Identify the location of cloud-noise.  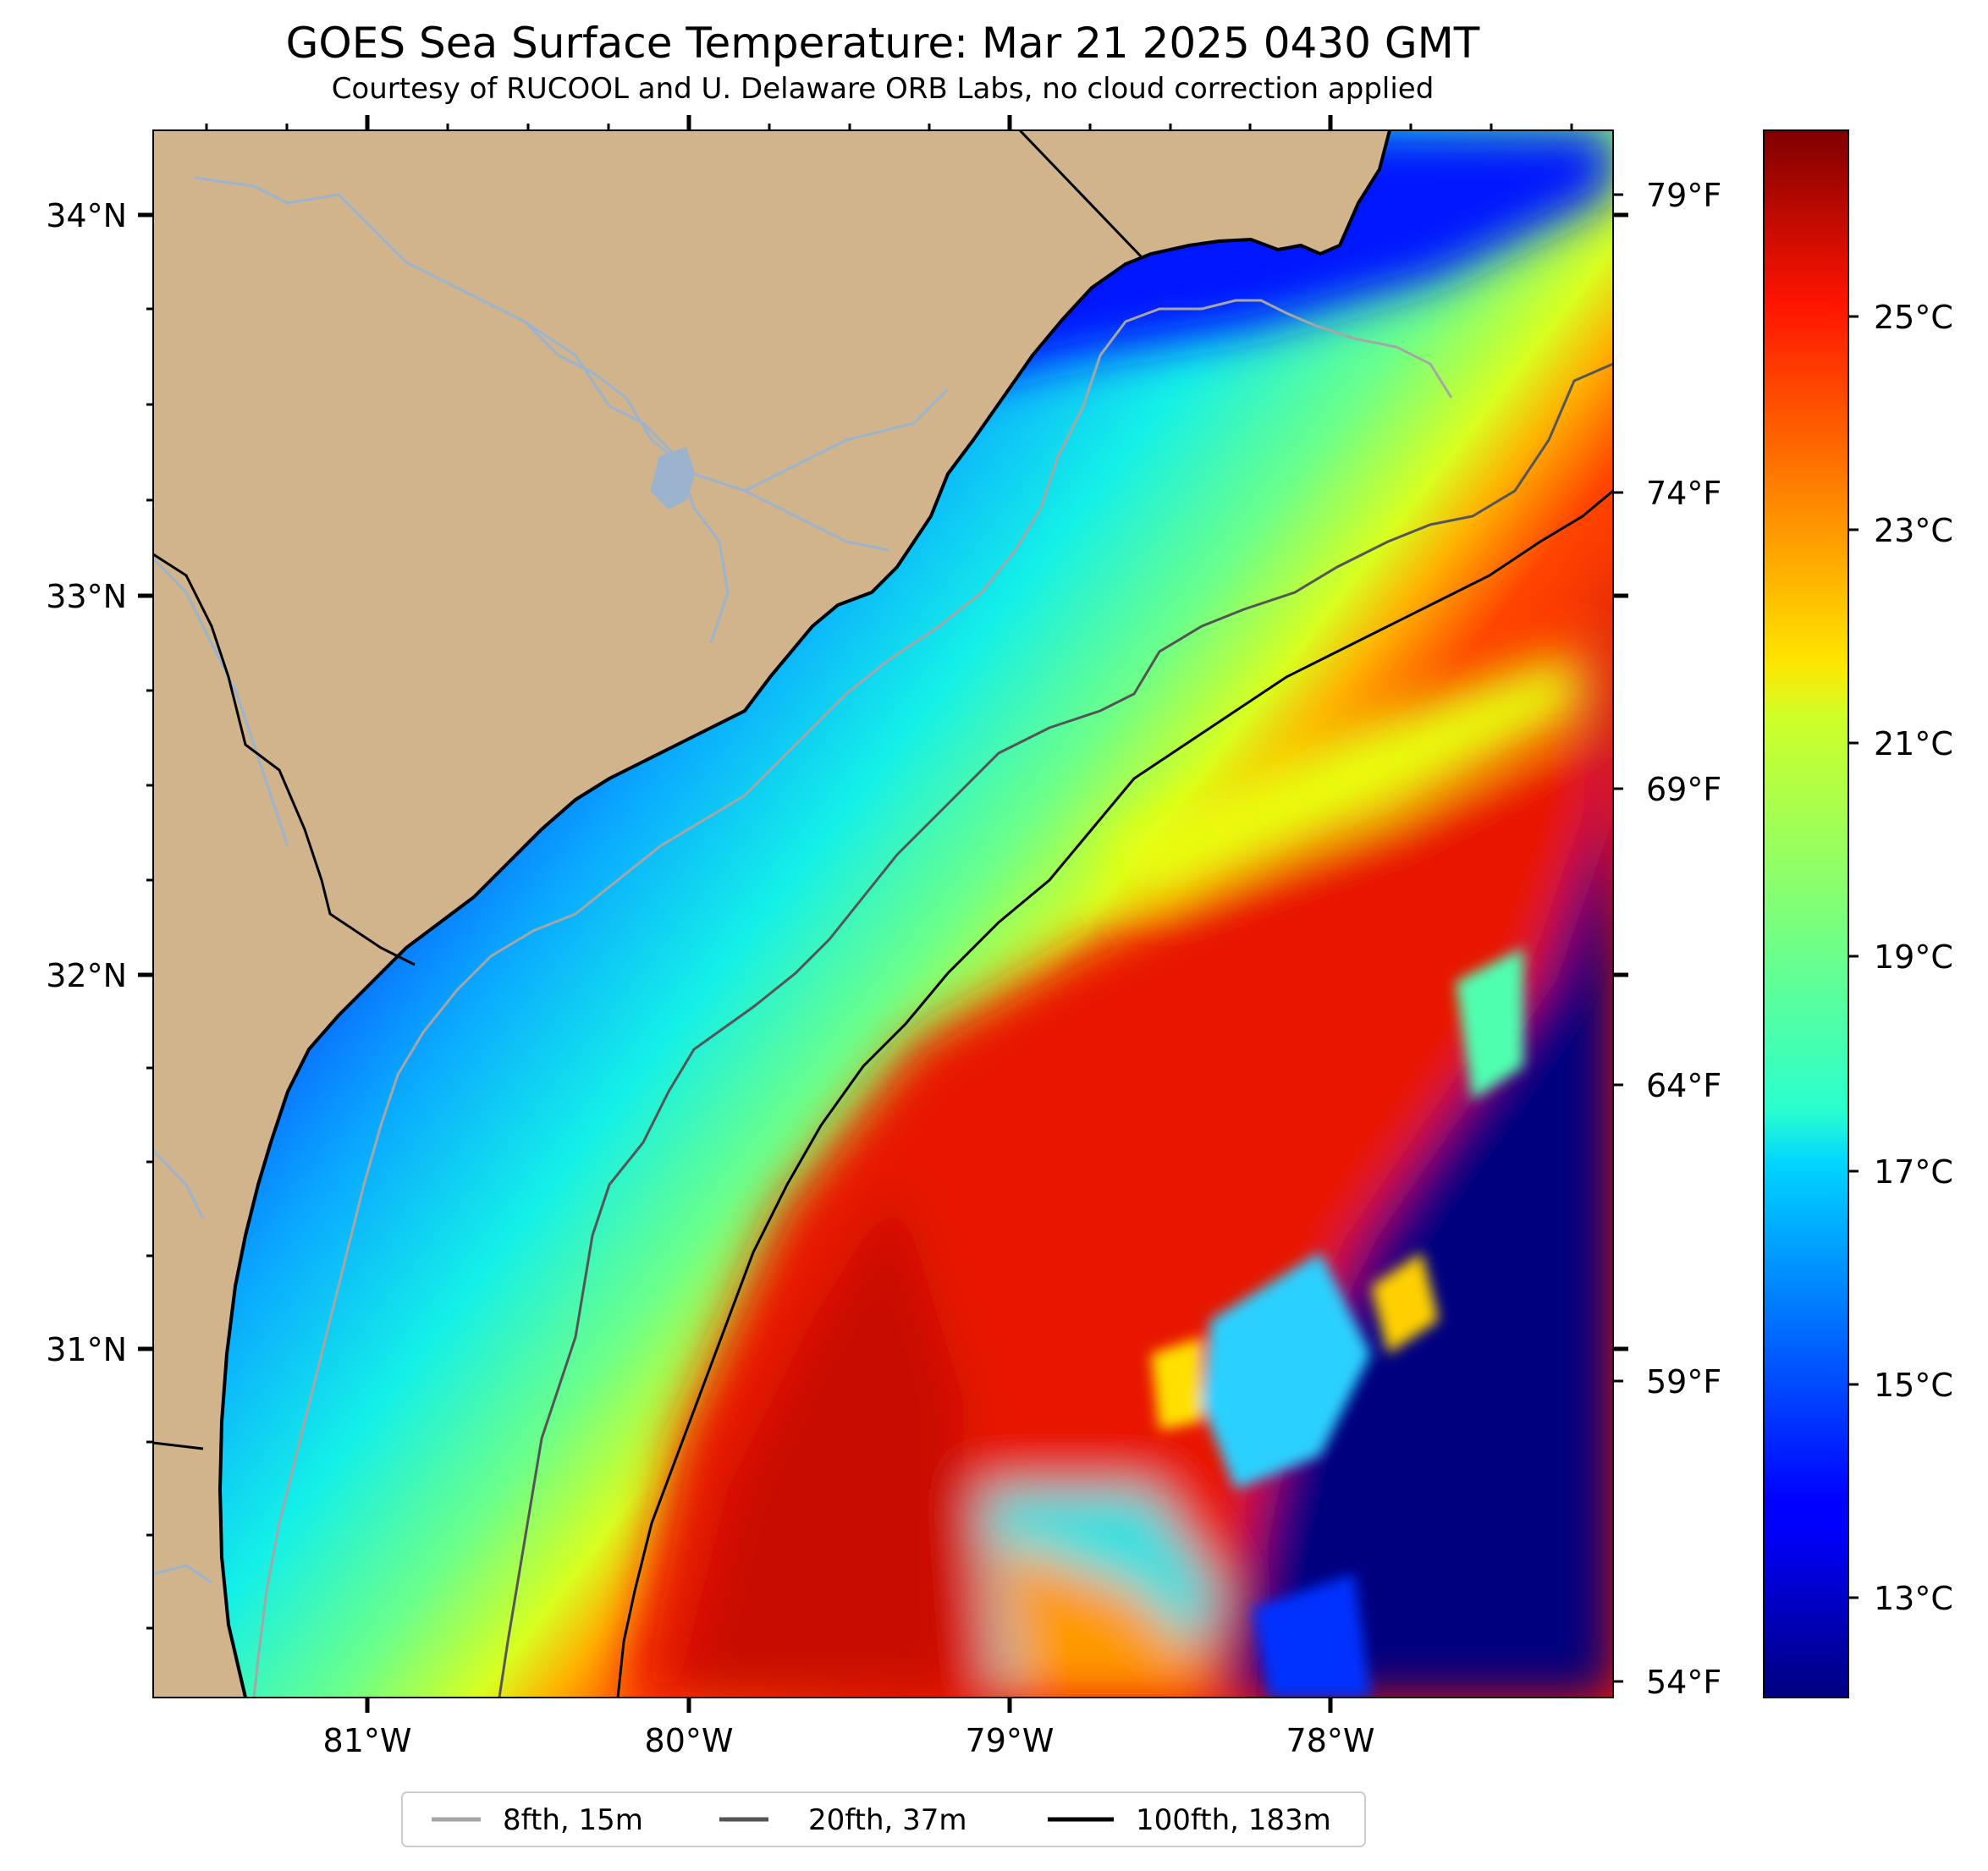
(1337, 1323).